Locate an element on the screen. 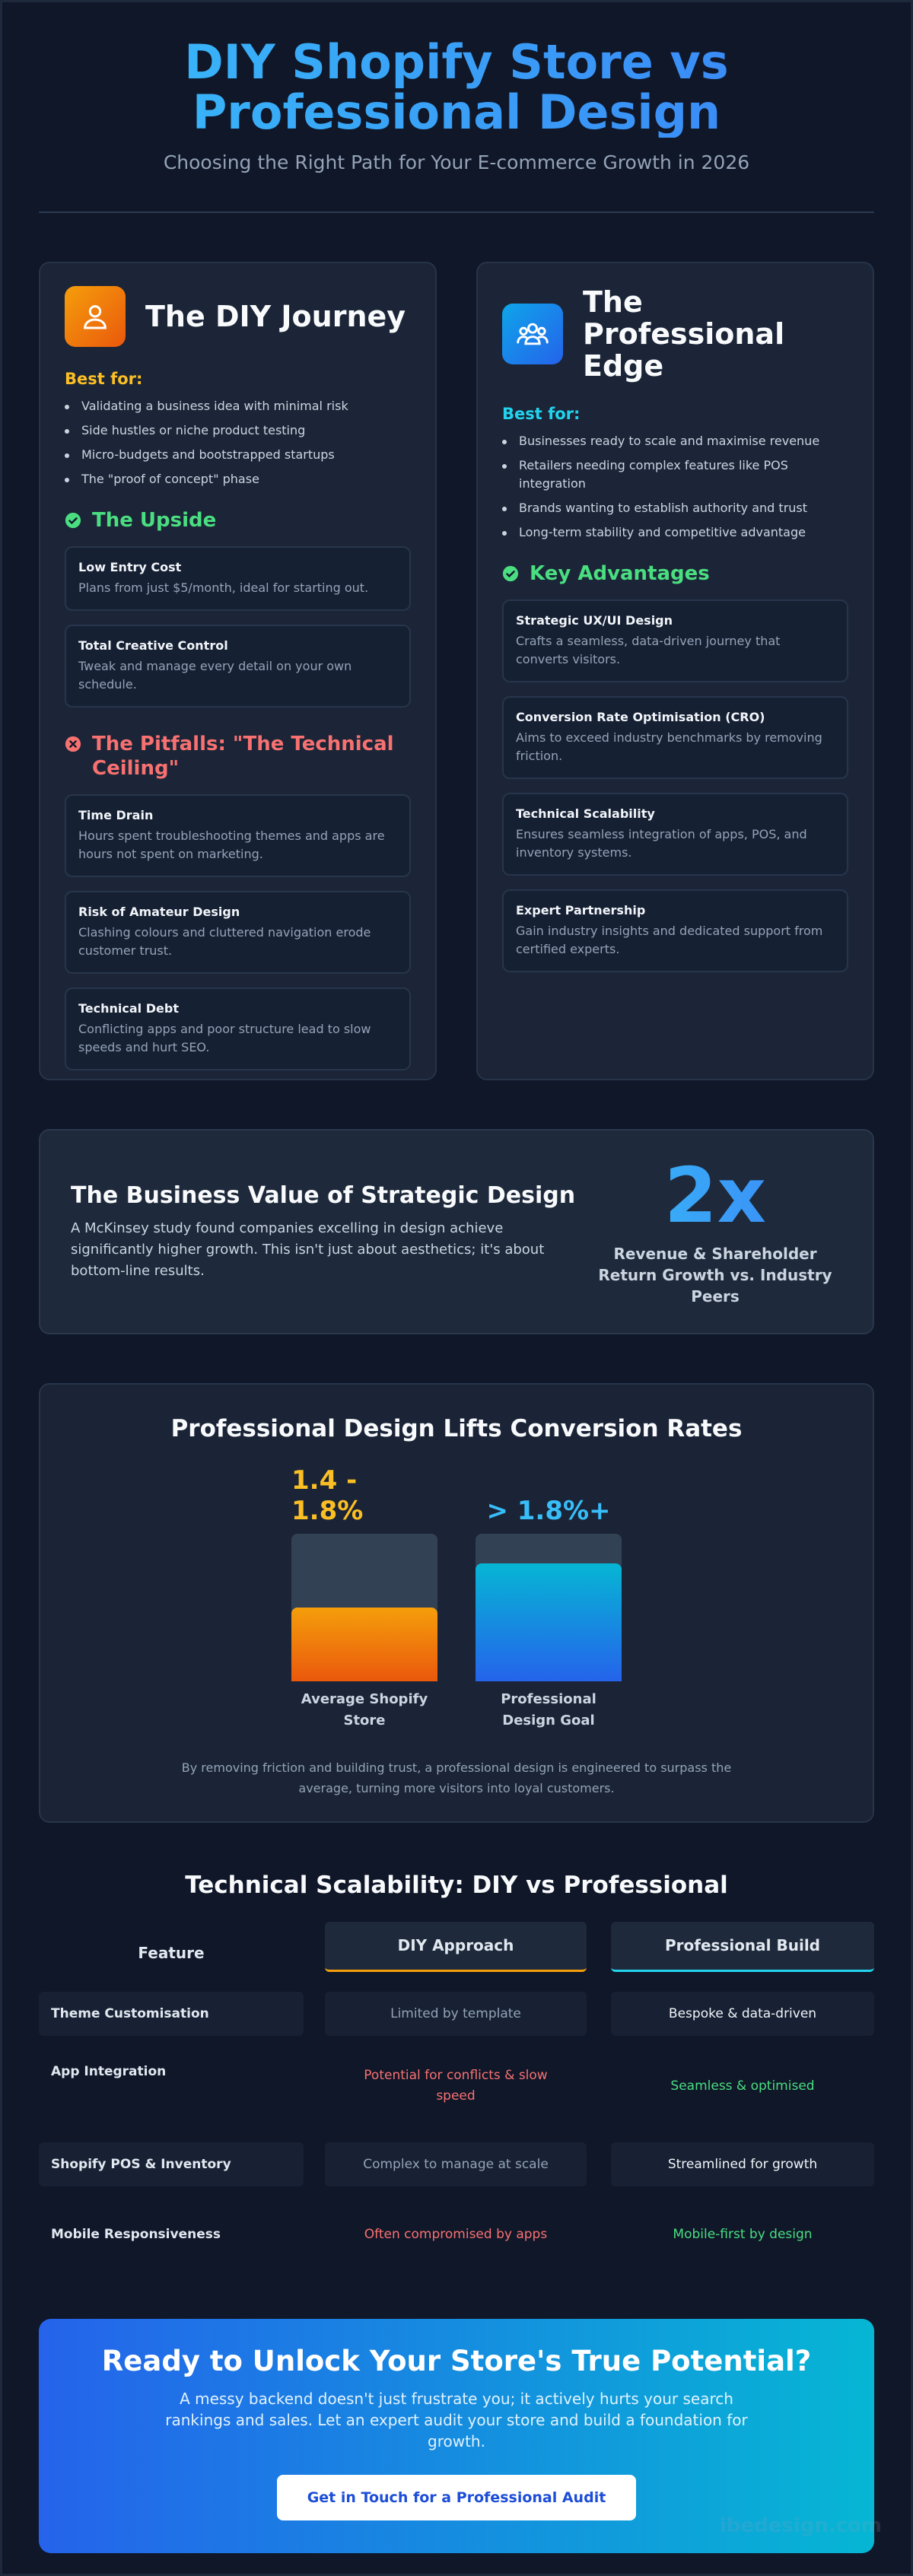 The height and width of the screenshot is (2576, 913). bar-value-label: > 1.8%+ is located at coordinates (548, 1511).